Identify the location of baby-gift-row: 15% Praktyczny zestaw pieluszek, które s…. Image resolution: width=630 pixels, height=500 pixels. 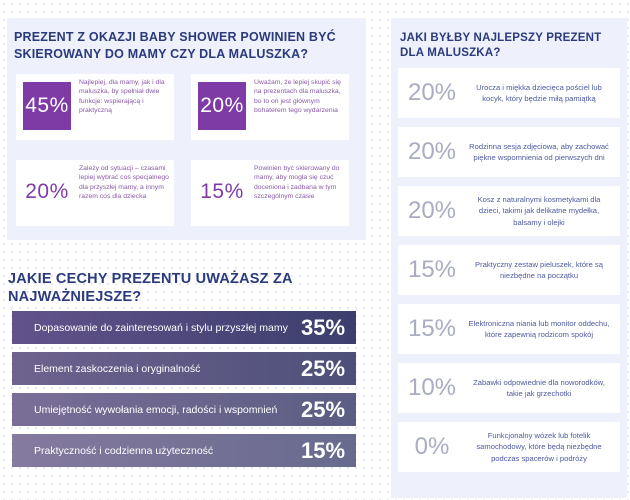
(509, 270).